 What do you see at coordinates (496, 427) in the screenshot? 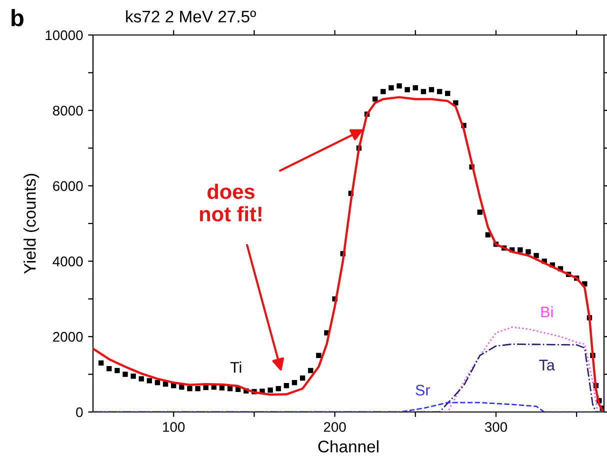
I see `x-tick-label: 300` at bounding box center [496, 427].